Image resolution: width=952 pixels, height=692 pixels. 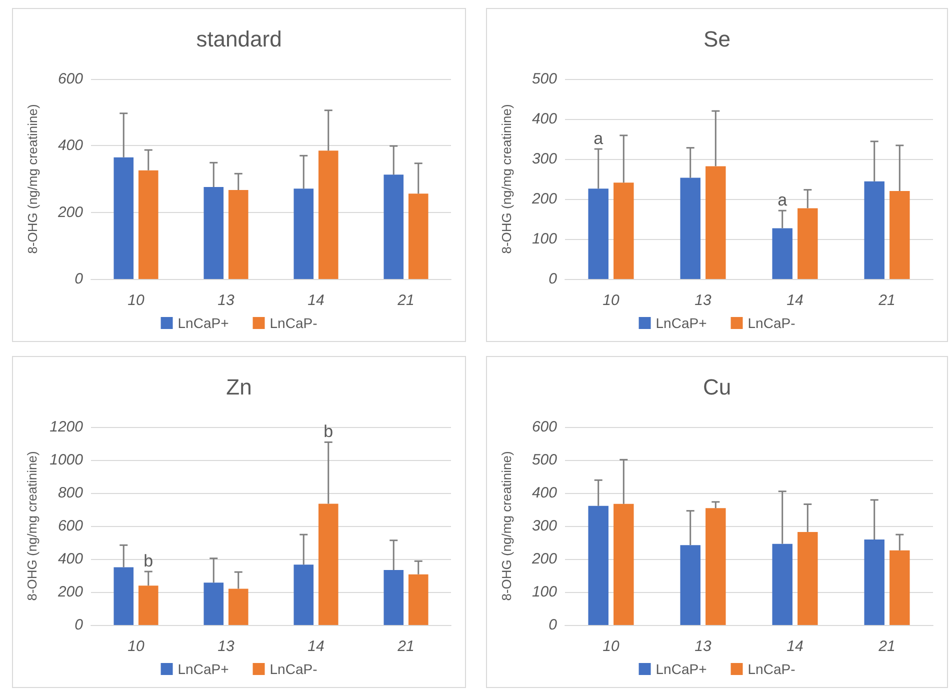 I want to click on y-tick-label: 1000, so click(x=67, y=460).